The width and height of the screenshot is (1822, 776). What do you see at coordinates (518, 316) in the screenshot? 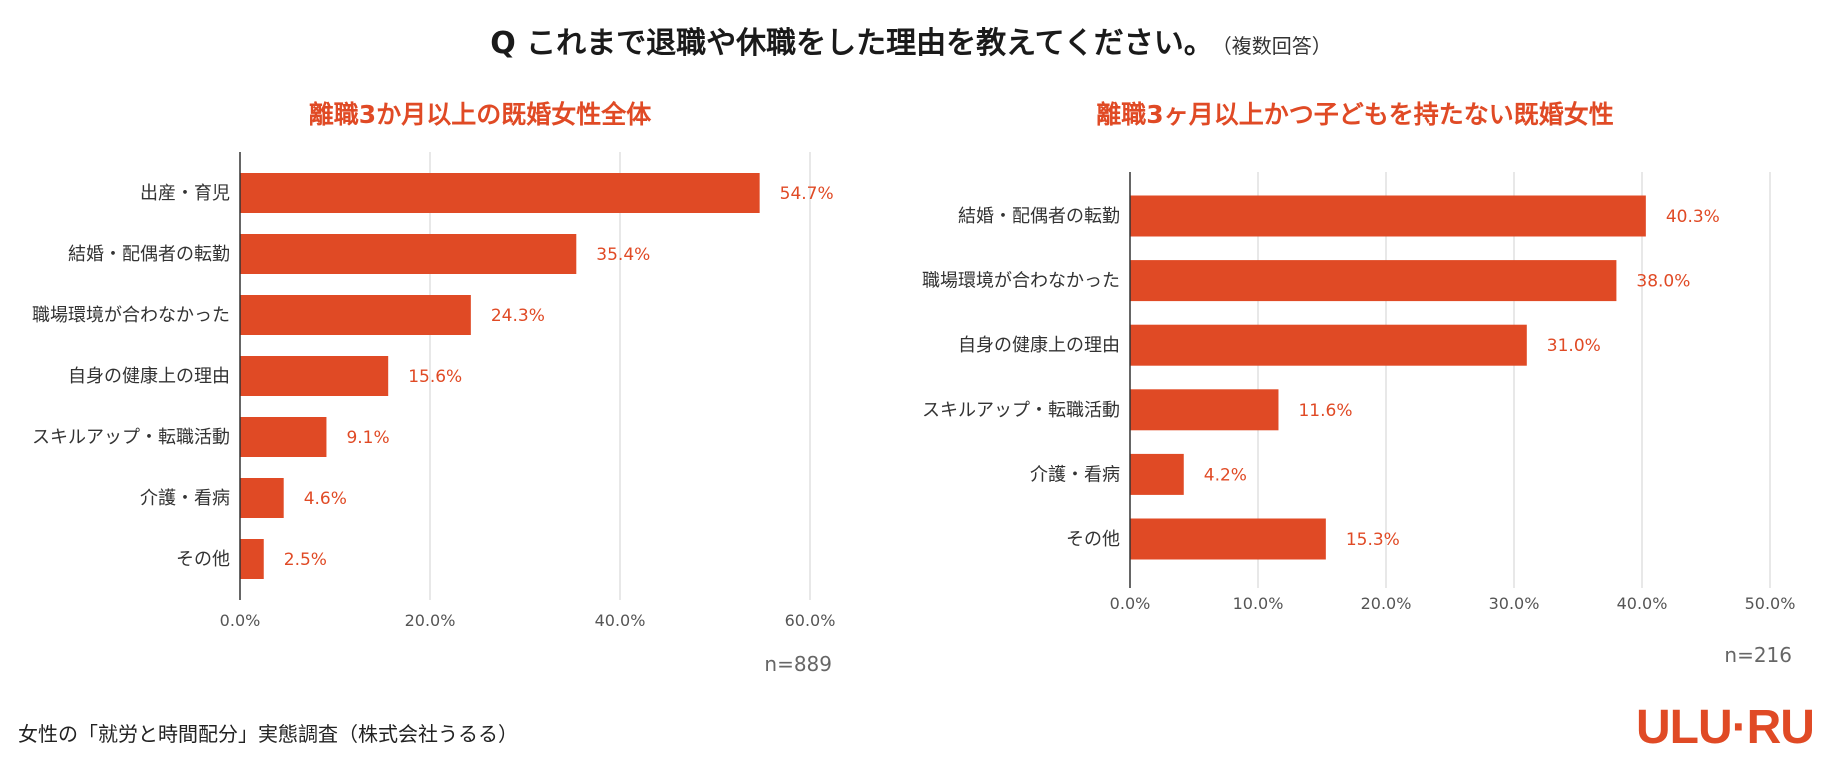
I see `value-label-left-2: 24.3%` at bounding box center [518, 316].